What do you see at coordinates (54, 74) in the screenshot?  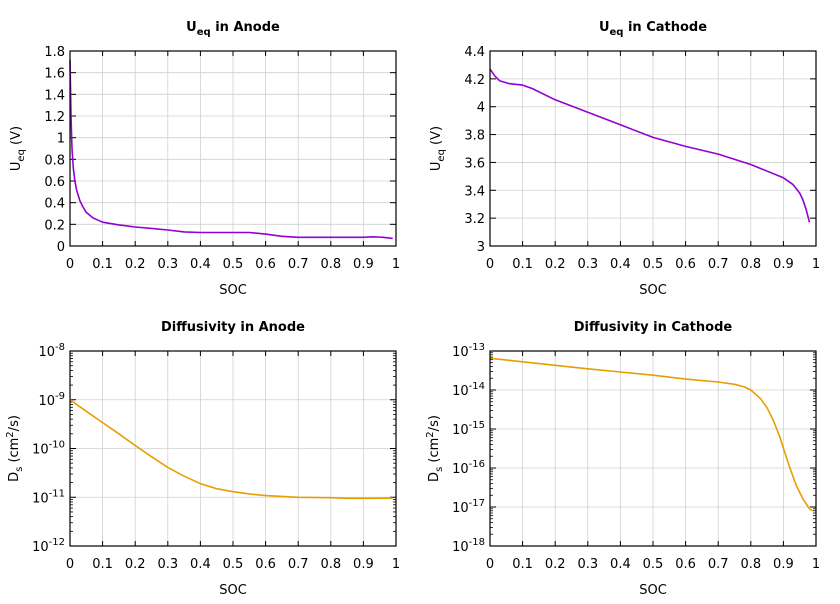 I see `y-tick-label: 1.6` at bounding box center [54, 74].